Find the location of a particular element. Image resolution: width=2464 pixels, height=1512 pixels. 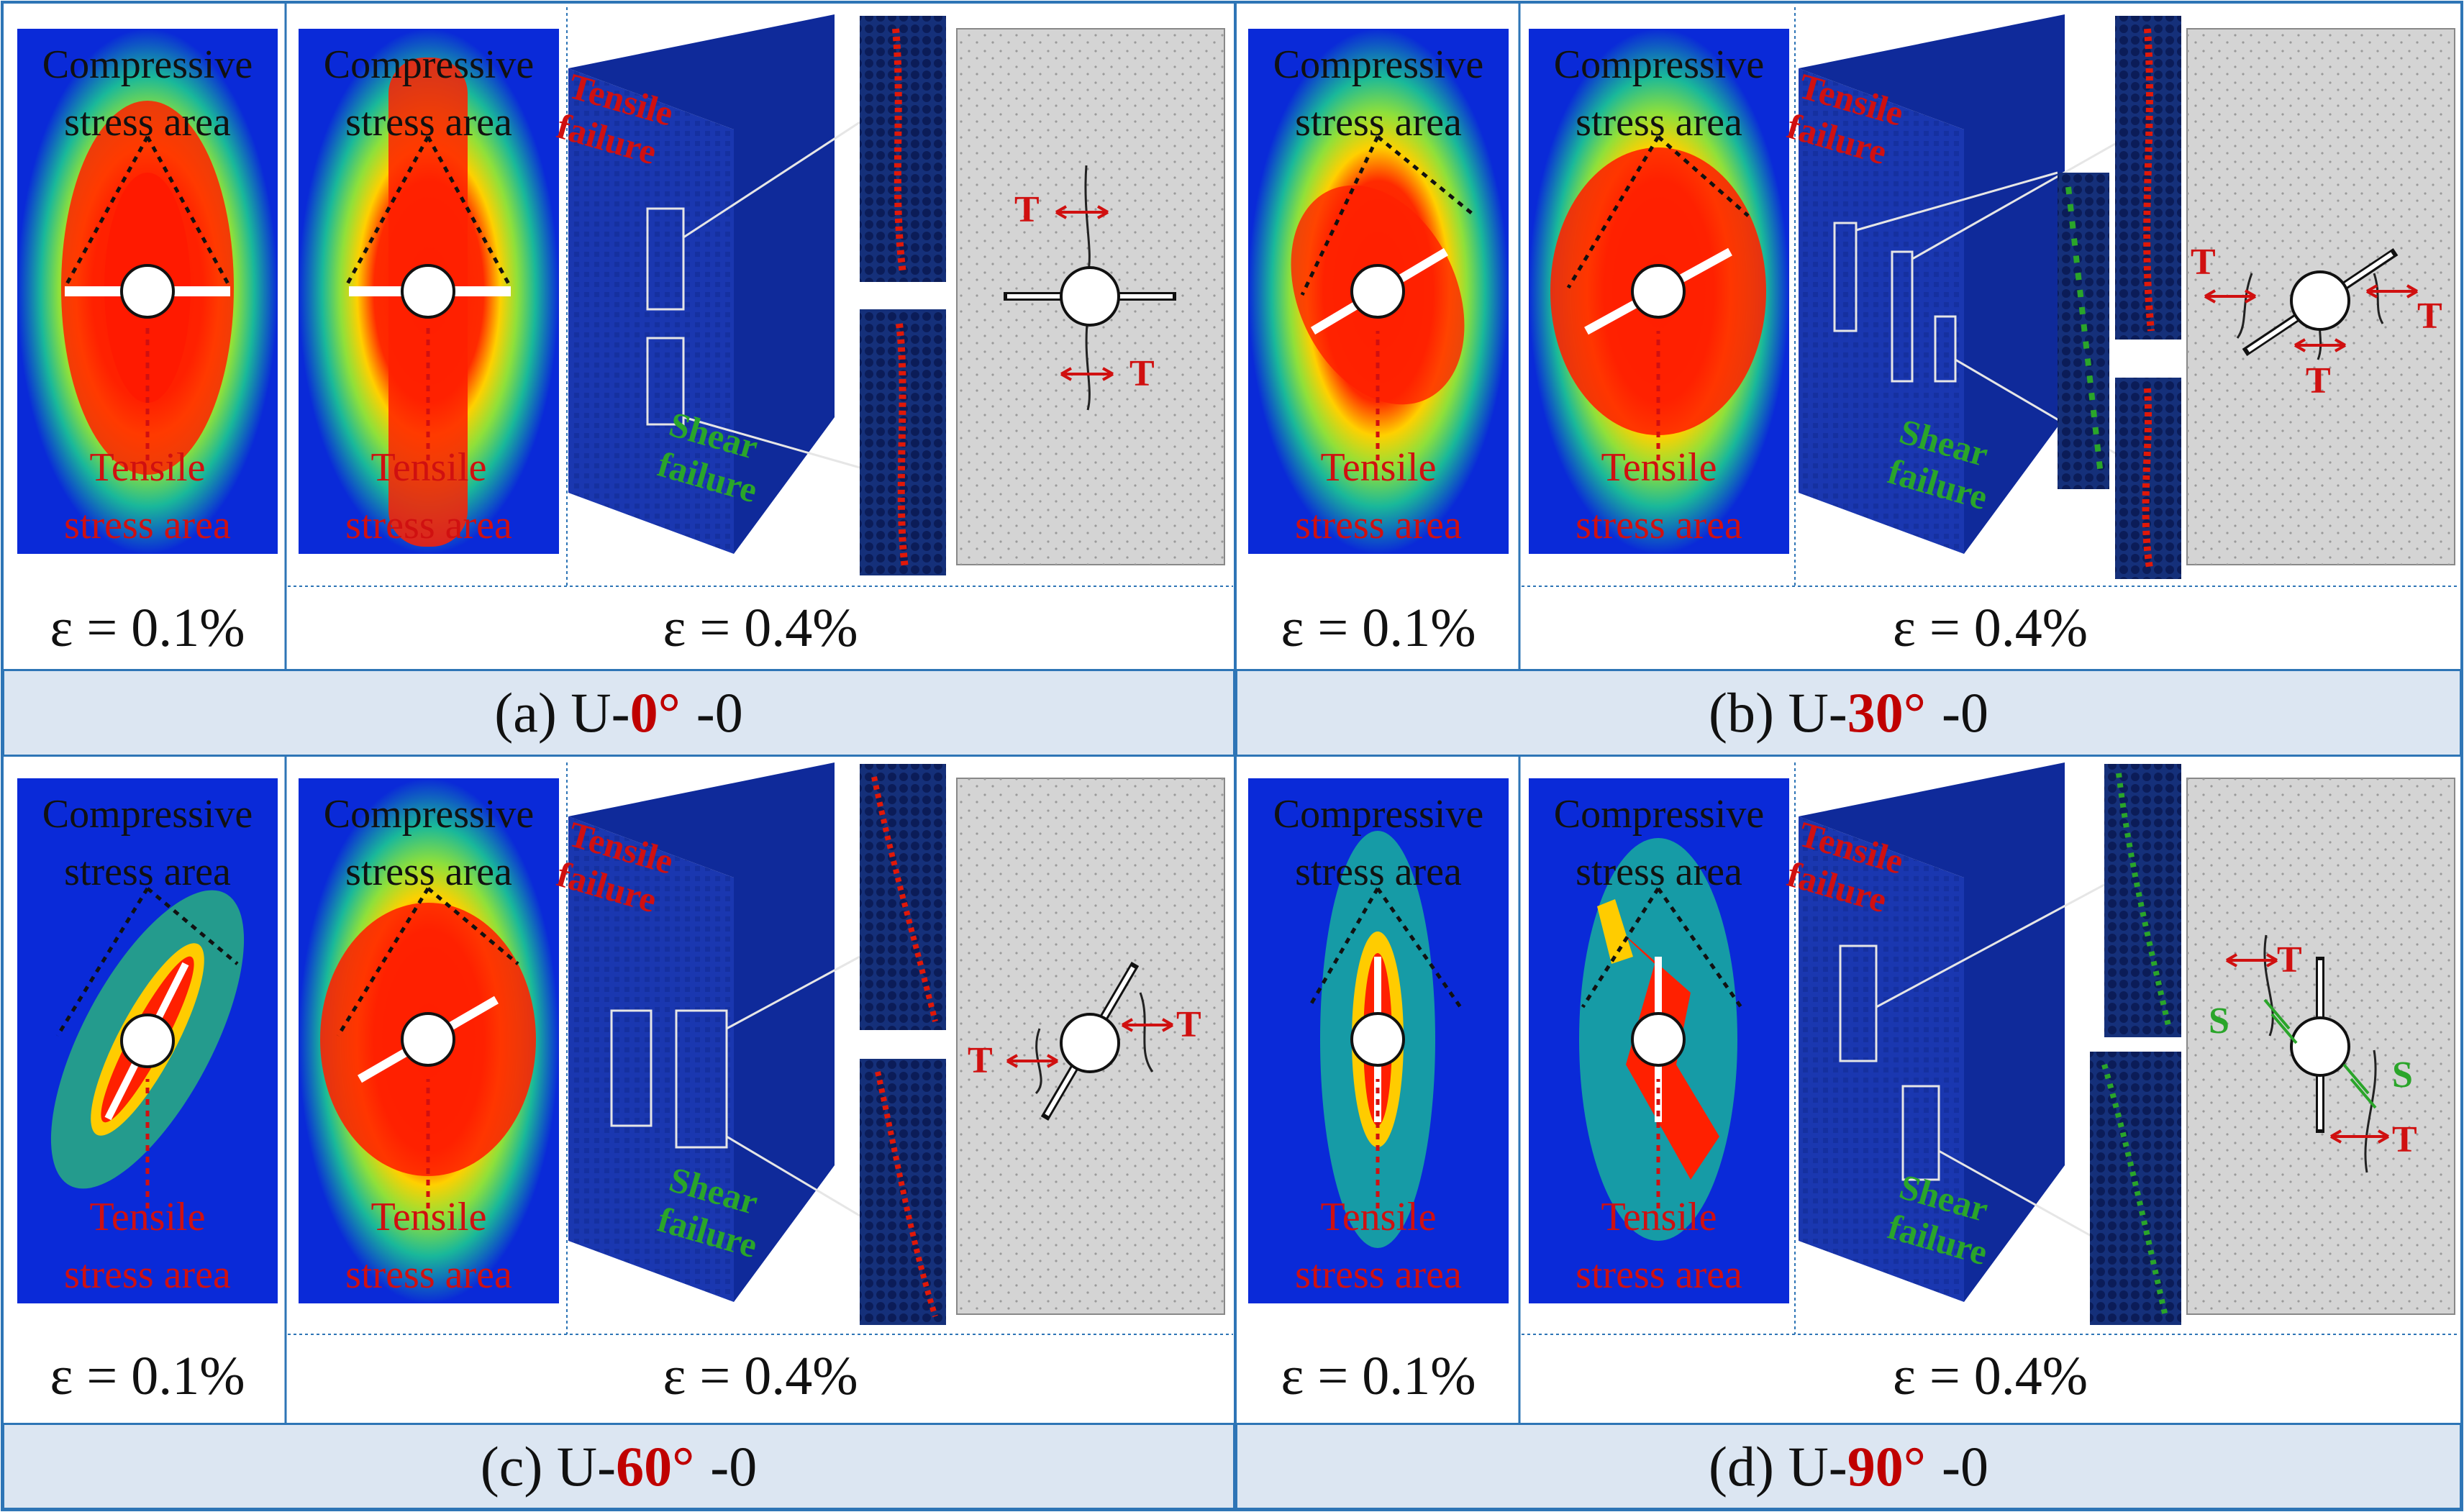

panel-a-block is located at coordinates (714, 284).